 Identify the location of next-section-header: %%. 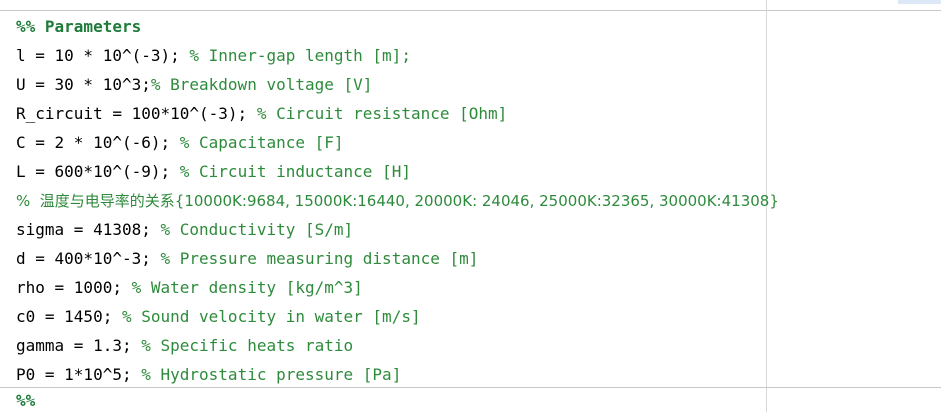
(26, 400).